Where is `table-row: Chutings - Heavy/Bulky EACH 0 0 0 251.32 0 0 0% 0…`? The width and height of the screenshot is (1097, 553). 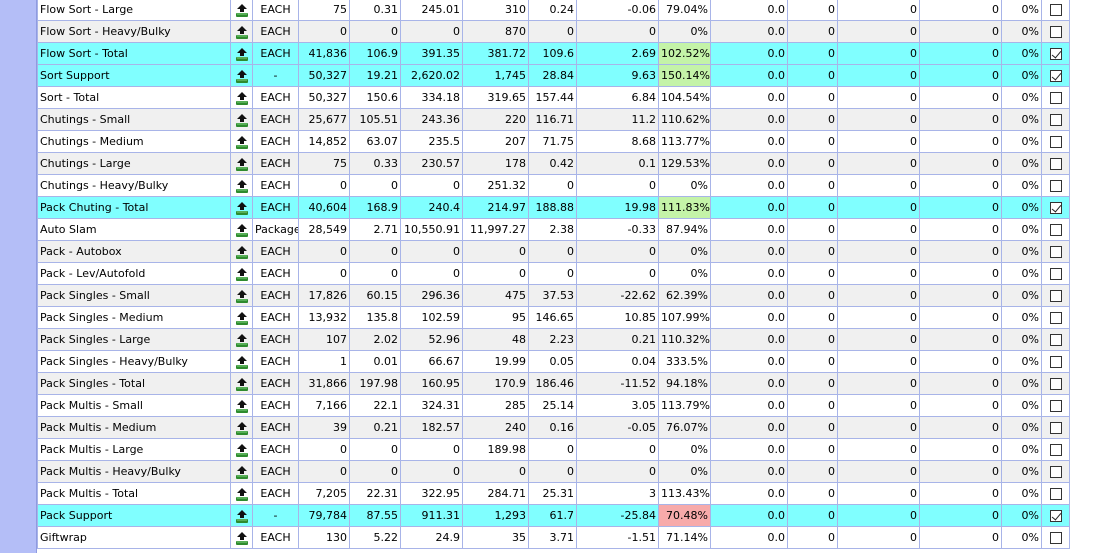 table-row: Chutings - Heavy/Bulky EACH 0 0 0 251.32 0 0 0% 0… is located at coordinates (553, 185).